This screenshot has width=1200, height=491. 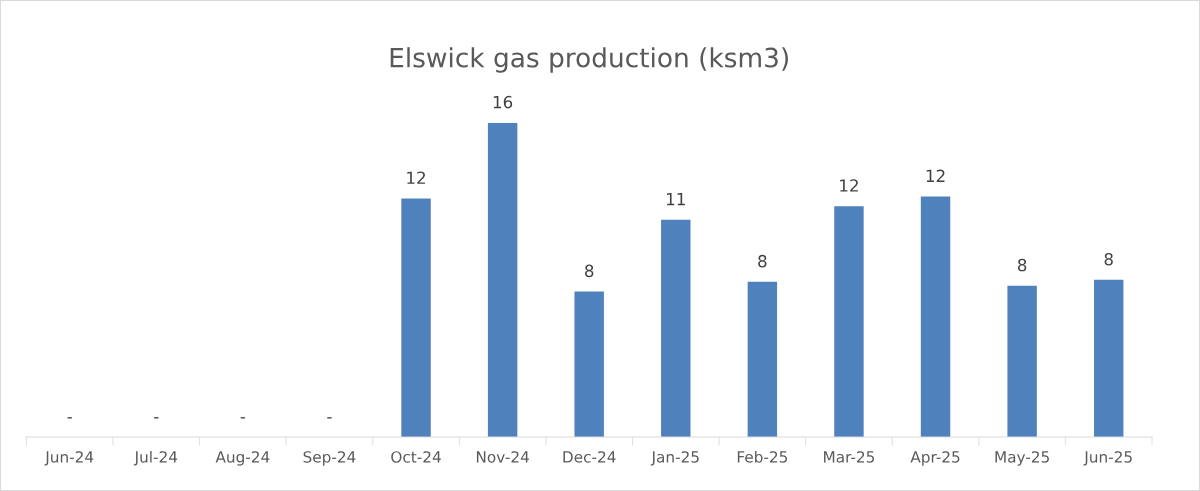 What do you see at coordinates (849, 457) in the screenshot?
I see `x-tick-label: Mar-25` at bounding box center [849, 457].